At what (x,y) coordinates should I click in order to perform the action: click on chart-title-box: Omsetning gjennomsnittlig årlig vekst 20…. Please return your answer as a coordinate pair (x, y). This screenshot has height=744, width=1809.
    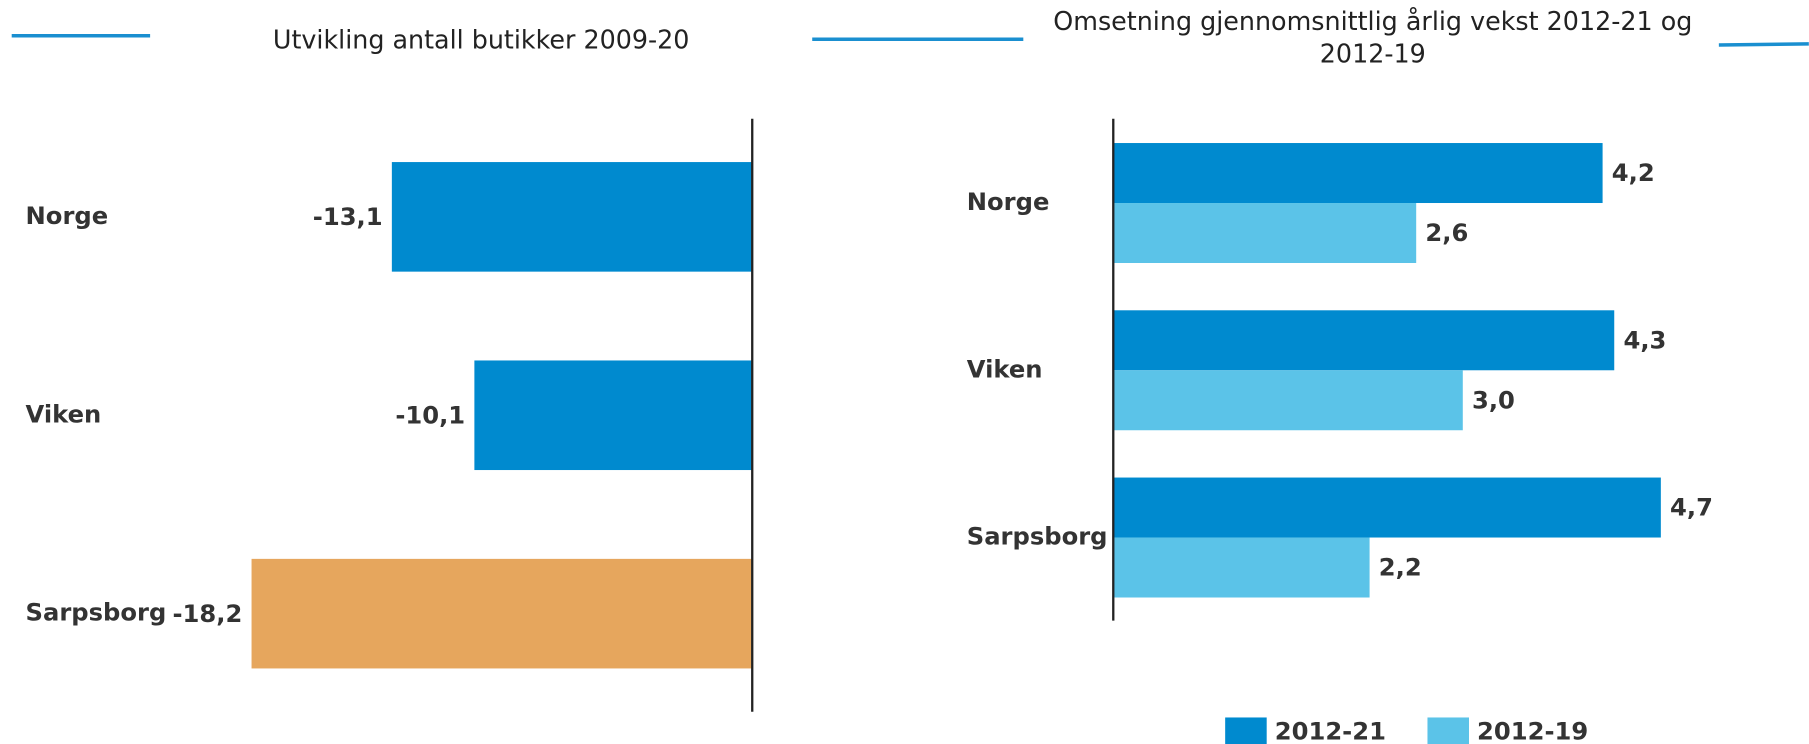
    Looking at the image, I should click on (1373, 39).